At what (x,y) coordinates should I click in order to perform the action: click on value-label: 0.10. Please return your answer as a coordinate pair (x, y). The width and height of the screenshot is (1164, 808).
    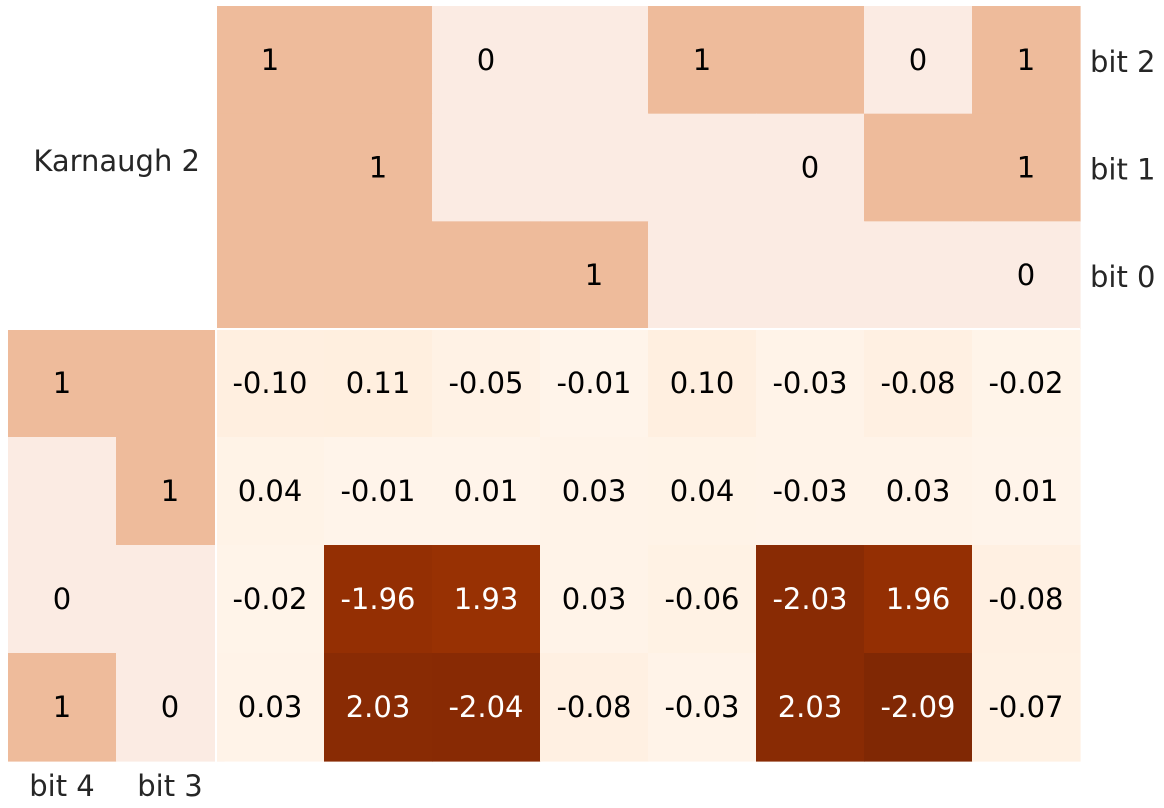
    Looking at the image, I should click on (702, 383).